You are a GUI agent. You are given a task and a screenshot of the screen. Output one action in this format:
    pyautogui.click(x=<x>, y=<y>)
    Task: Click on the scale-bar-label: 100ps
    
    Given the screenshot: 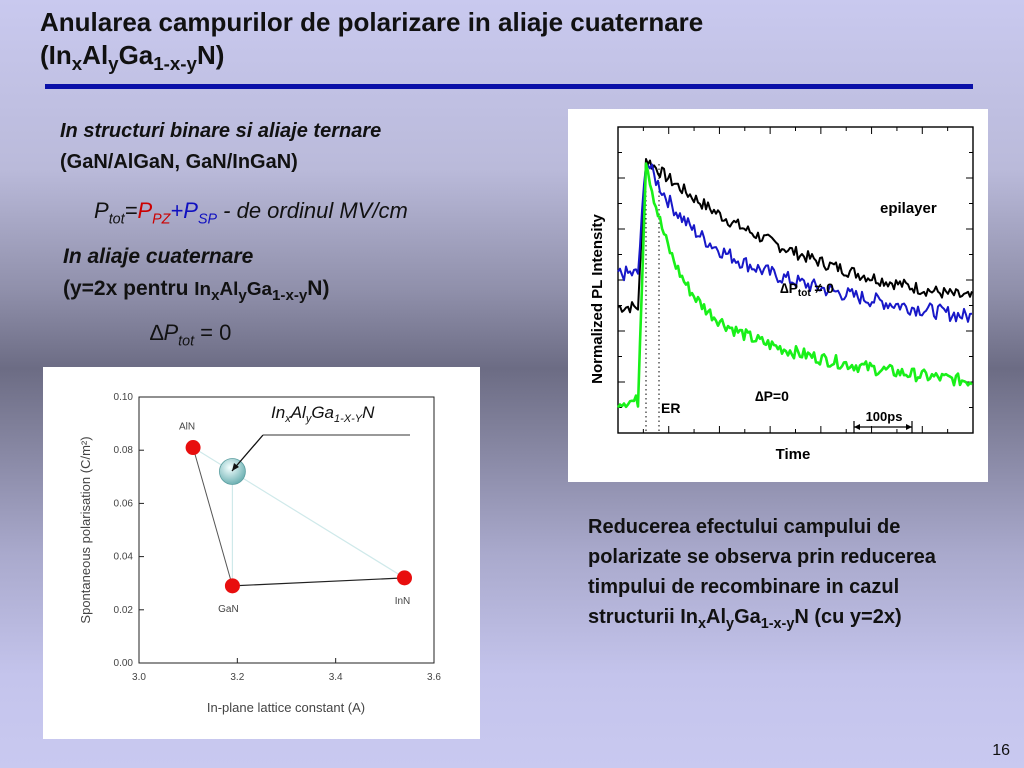 What is the action you would take?
    pyautogui.click(x=884, y=416)
    